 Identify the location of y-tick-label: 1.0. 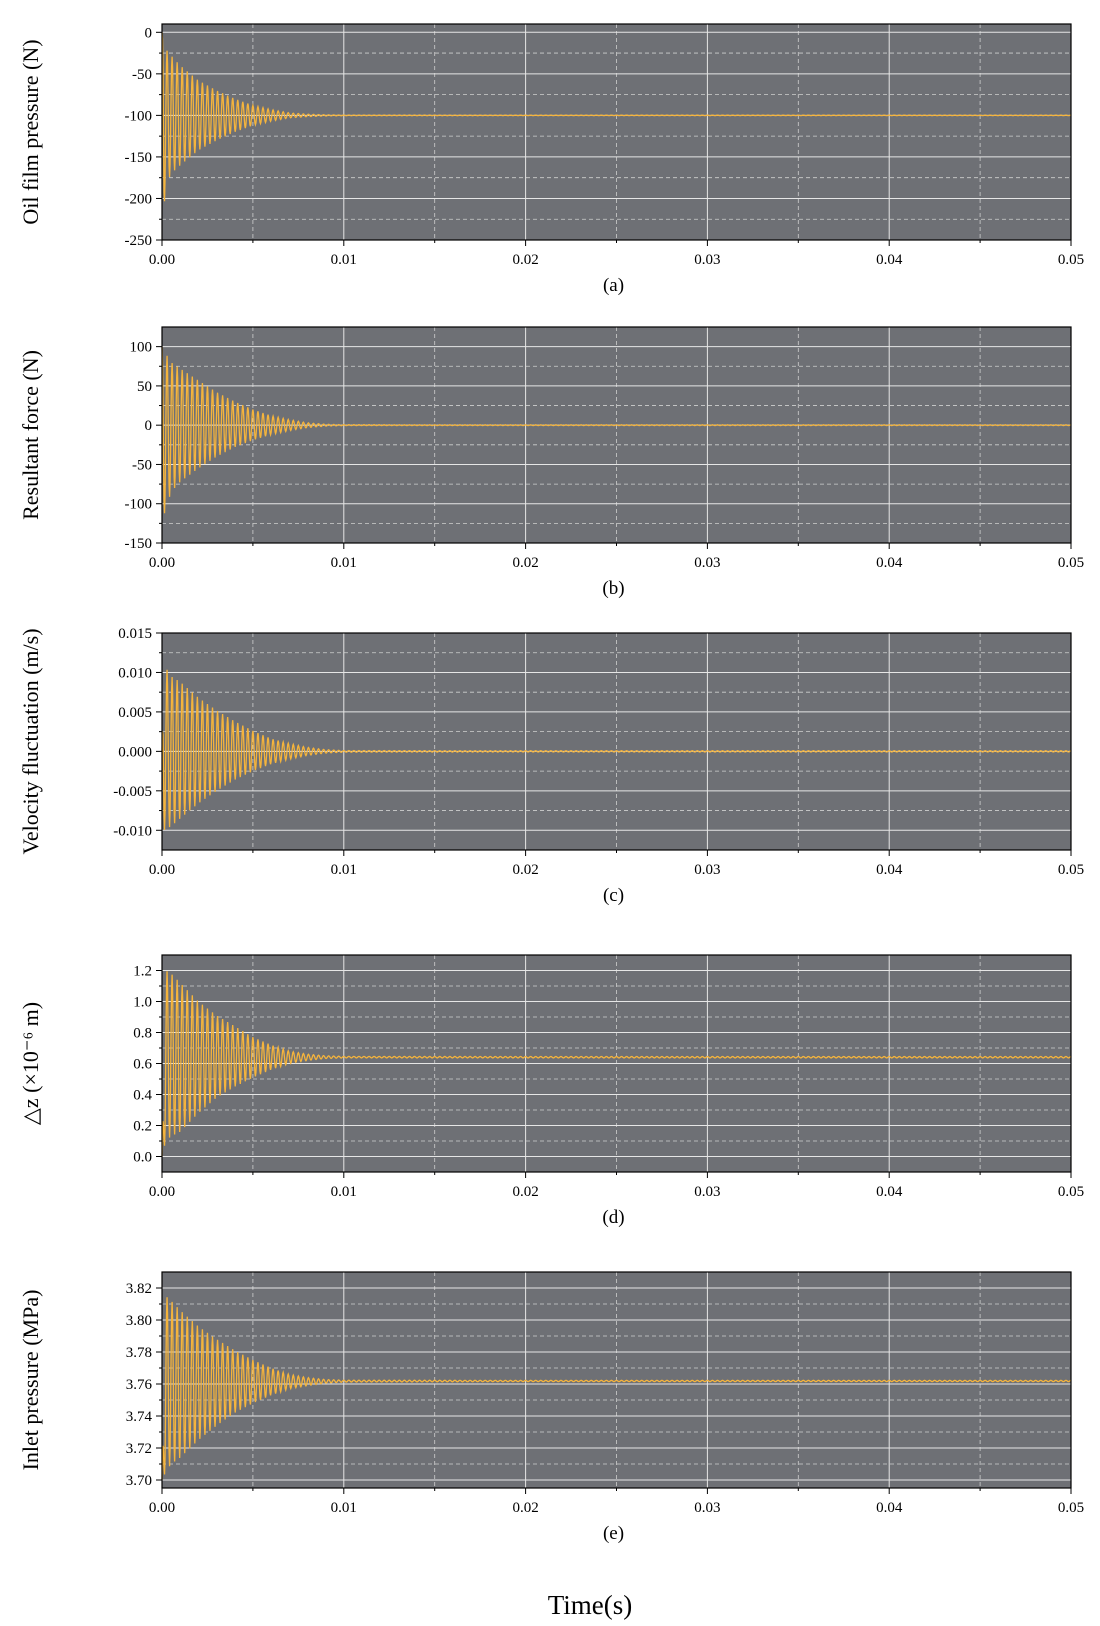
(142, 1003).